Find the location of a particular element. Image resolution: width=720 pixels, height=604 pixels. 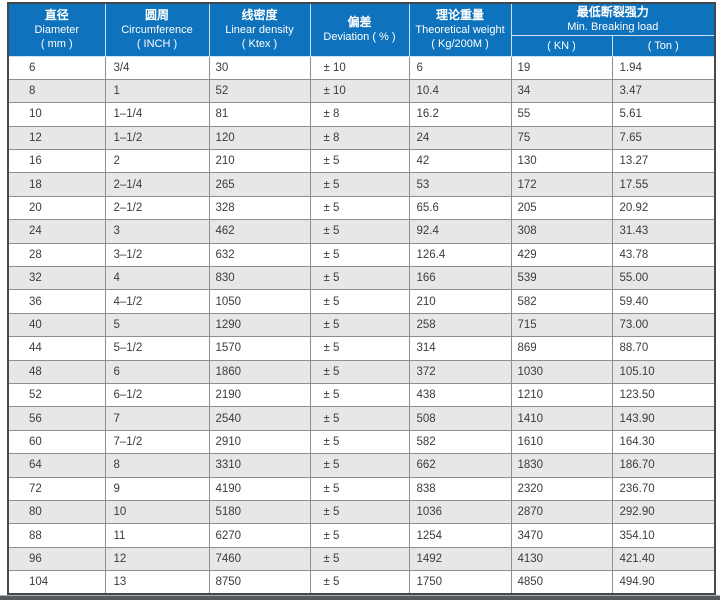

cell-diameter: 32 is located at coordinates (56, 278).